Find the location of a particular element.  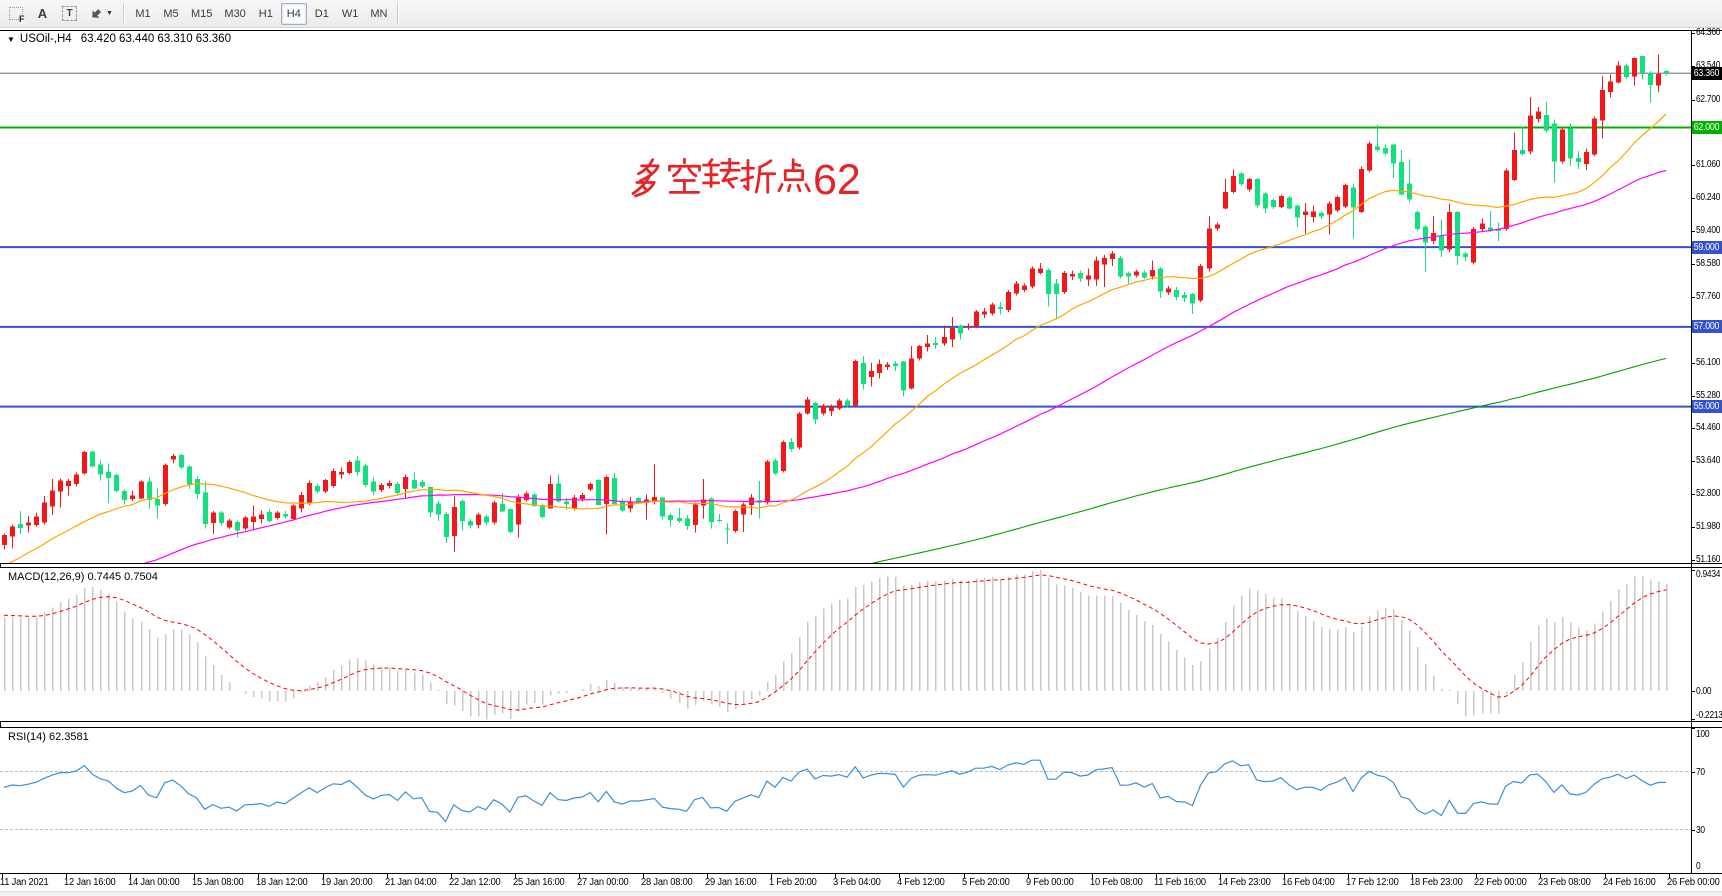

chart-annotation-number: 62 is located at coordinates (837, 180).